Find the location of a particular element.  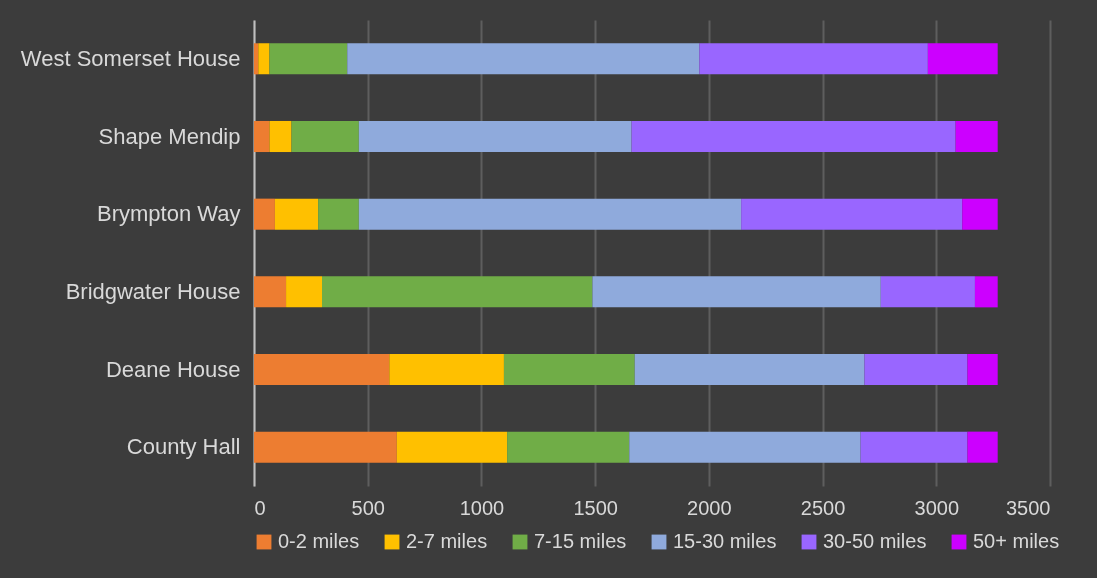

x-tick-label: 500 is located at coordinates (368, 507).